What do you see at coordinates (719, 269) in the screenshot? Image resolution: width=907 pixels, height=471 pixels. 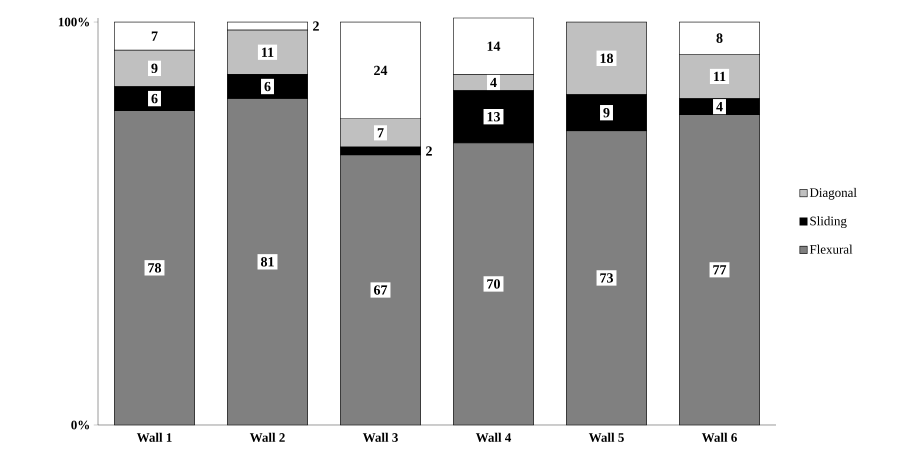 I see `data-label: 77` at bounding box center [719, 269].